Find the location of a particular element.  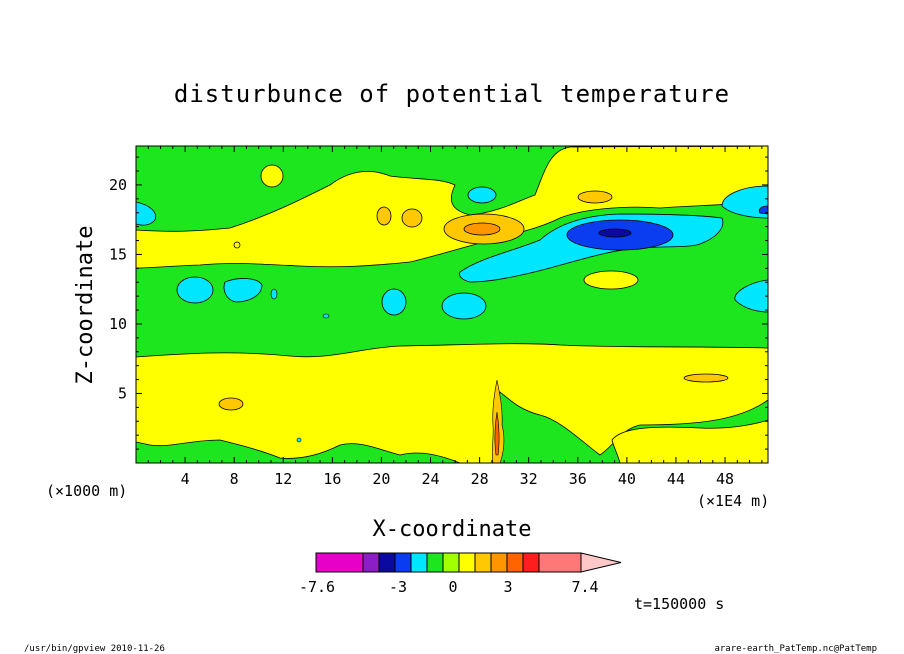

contour-positive-lower-right is located at coordinates (689, 441).